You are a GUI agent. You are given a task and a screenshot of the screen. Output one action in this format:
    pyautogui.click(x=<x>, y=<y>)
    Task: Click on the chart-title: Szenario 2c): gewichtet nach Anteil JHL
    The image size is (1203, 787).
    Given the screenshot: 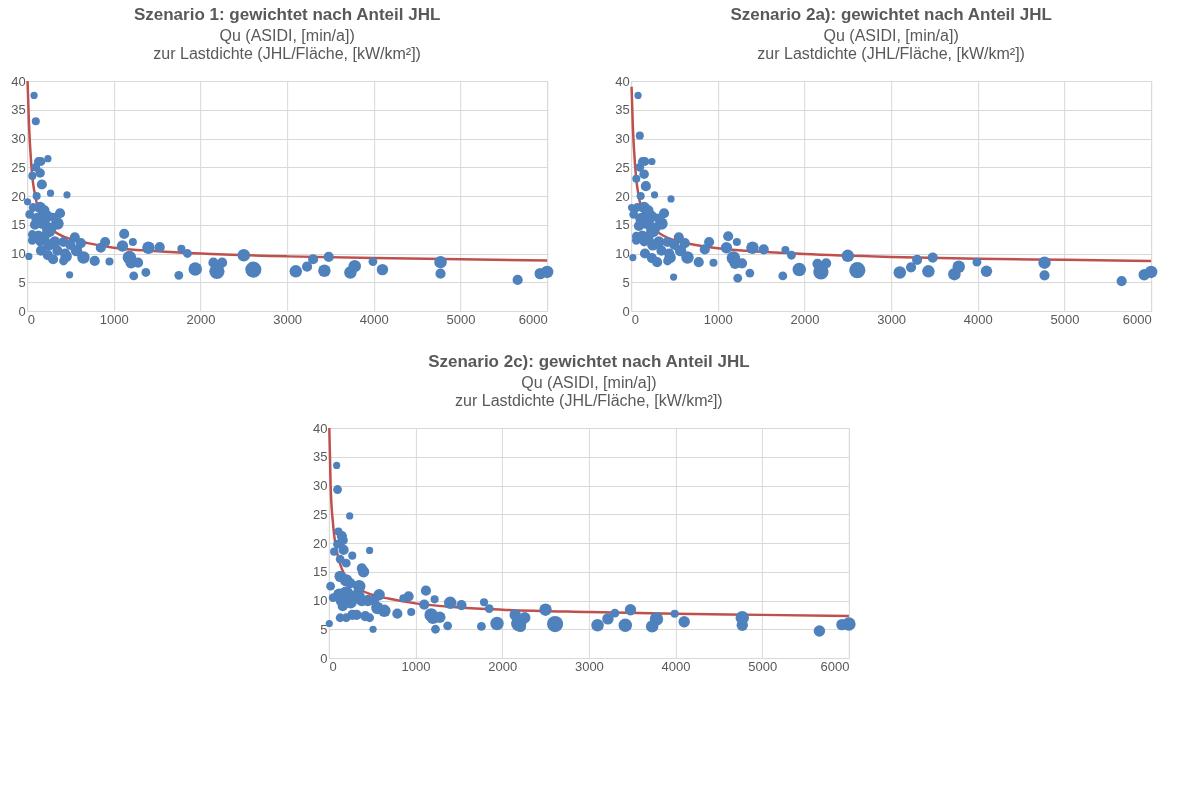 What is the action you would take?
    pyautogui.click(x=589, y=361)
    